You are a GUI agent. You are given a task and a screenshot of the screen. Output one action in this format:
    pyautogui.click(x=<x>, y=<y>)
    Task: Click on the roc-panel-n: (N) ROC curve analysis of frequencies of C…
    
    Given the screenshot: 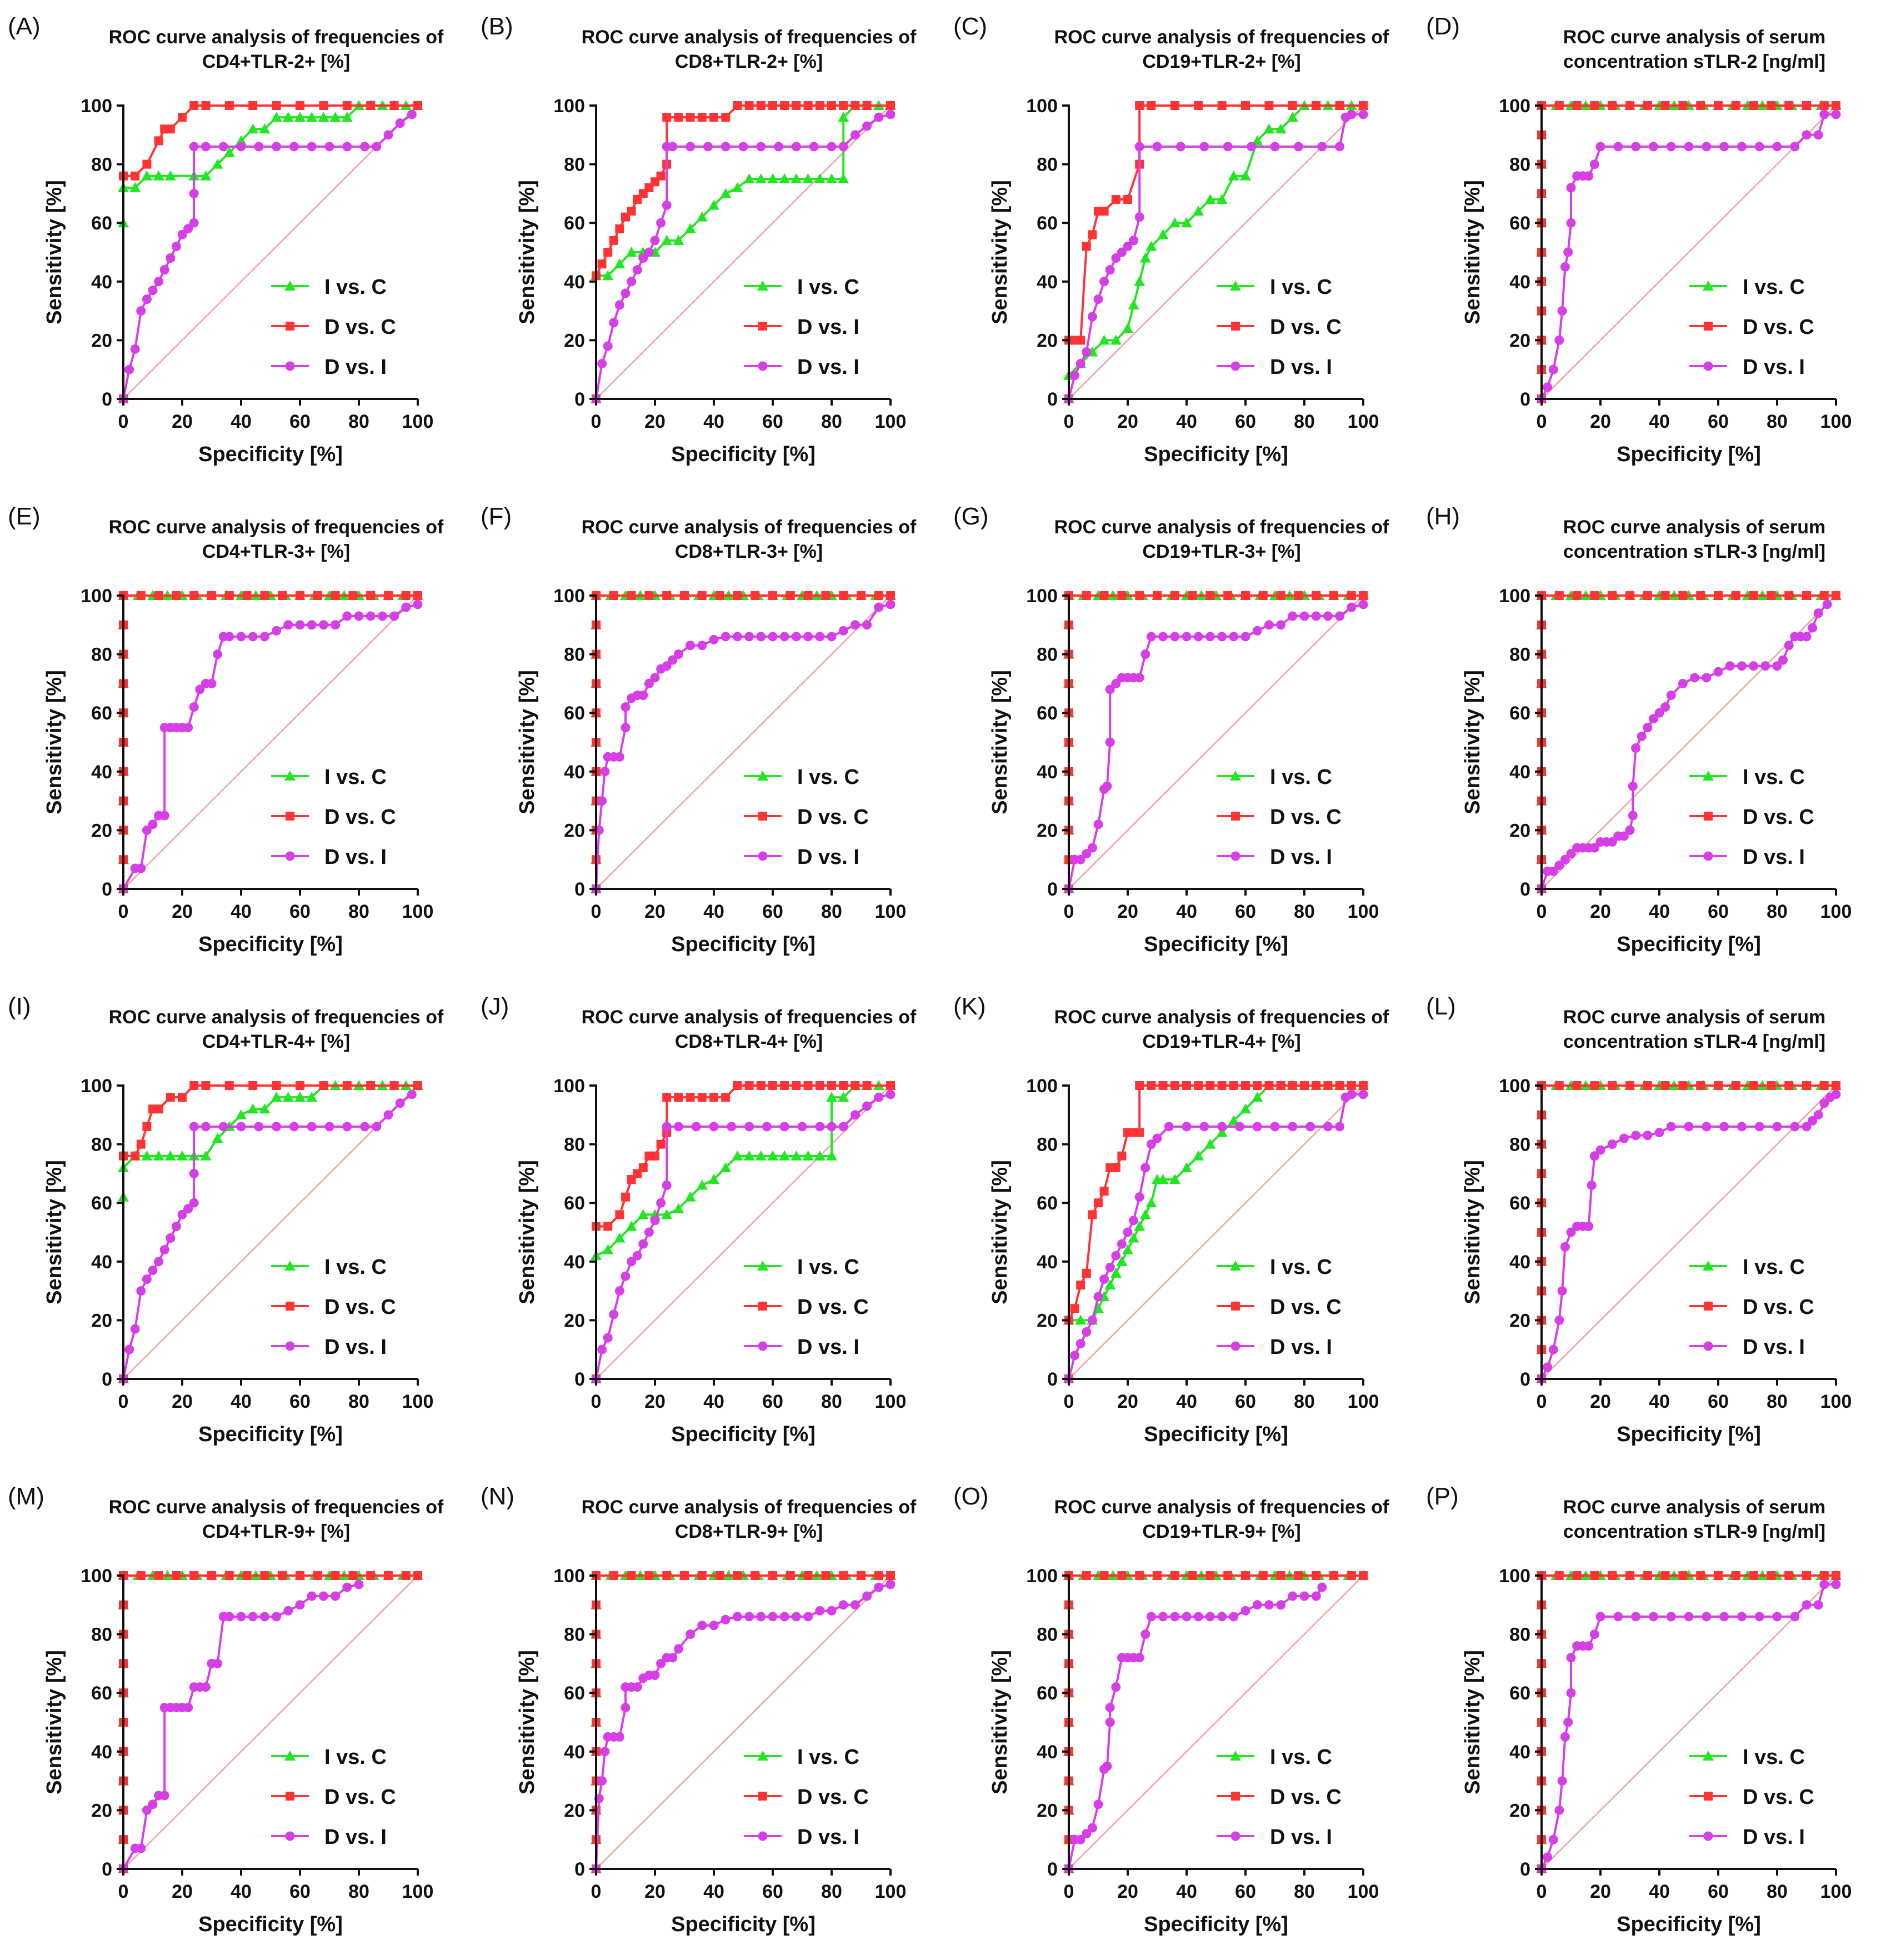 What is the action you would take?
    pyautogui.click(x=709, y=1715)
    